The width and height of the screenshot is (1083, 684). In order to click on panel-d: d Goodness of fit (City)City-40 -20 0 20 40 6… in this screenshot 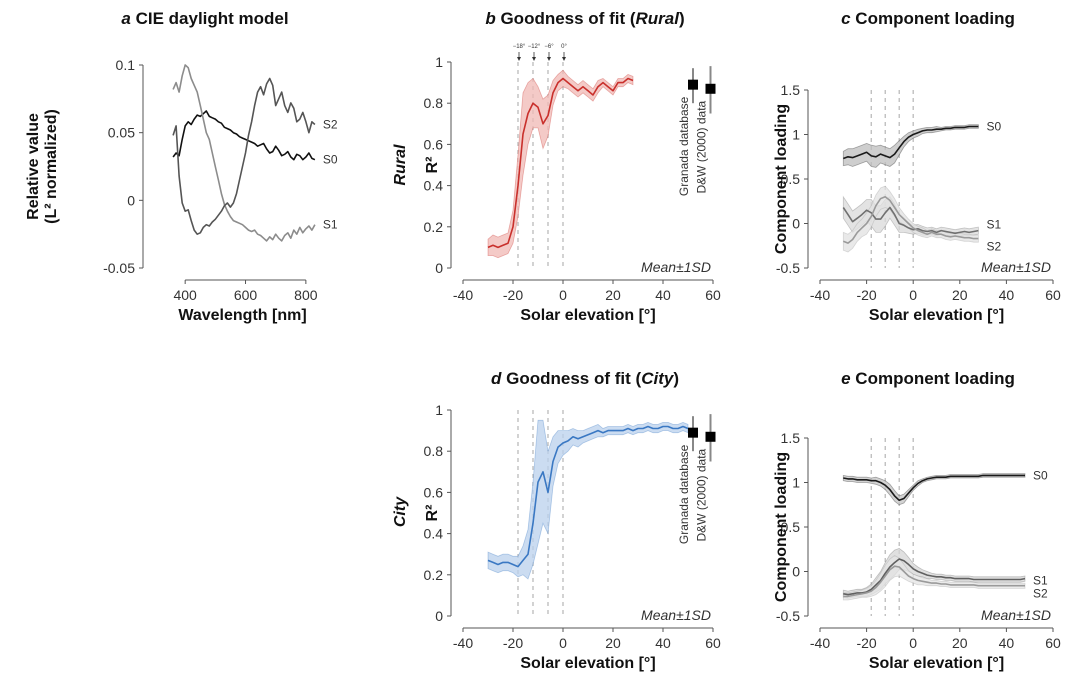, I will do `click(556, 520)`.